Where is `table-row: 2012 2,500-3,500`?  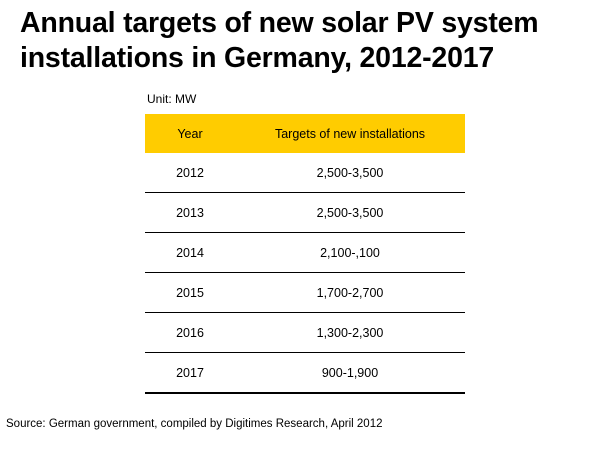 table-row: 2012 2,500-3,500 is located at coordinates (305, 173).